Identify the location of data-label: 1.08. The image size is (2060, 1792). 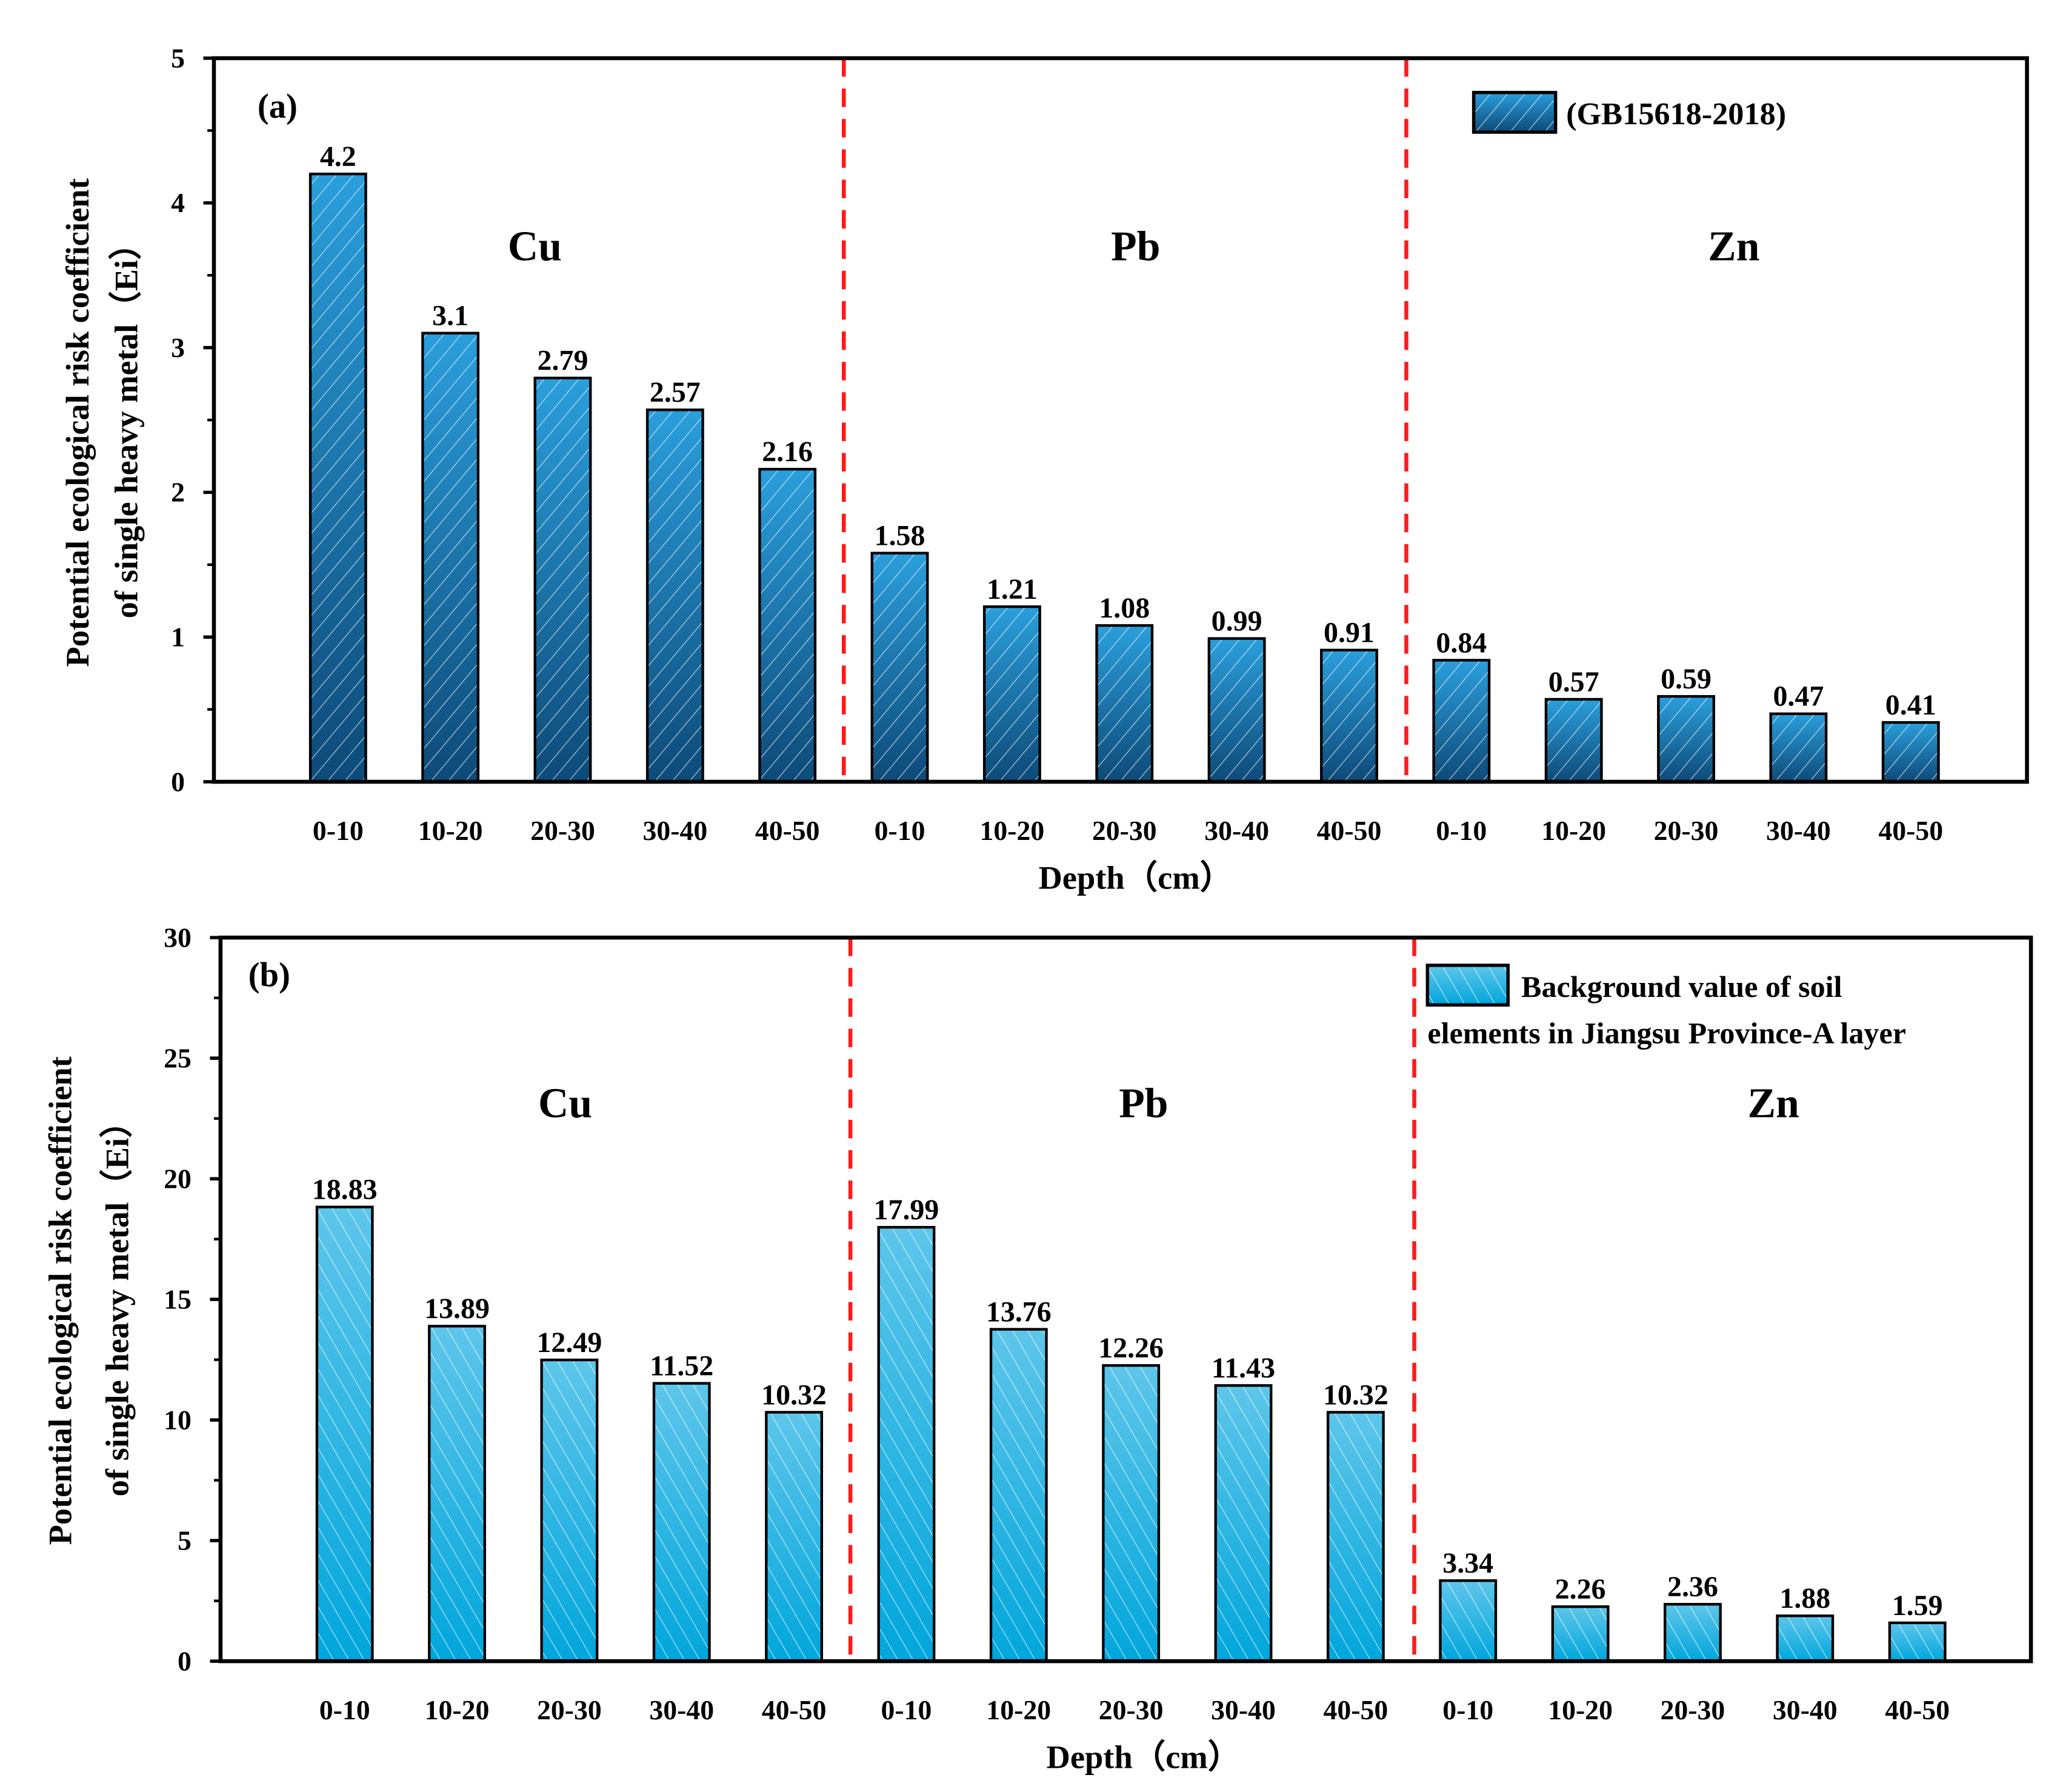
(1124, 608).